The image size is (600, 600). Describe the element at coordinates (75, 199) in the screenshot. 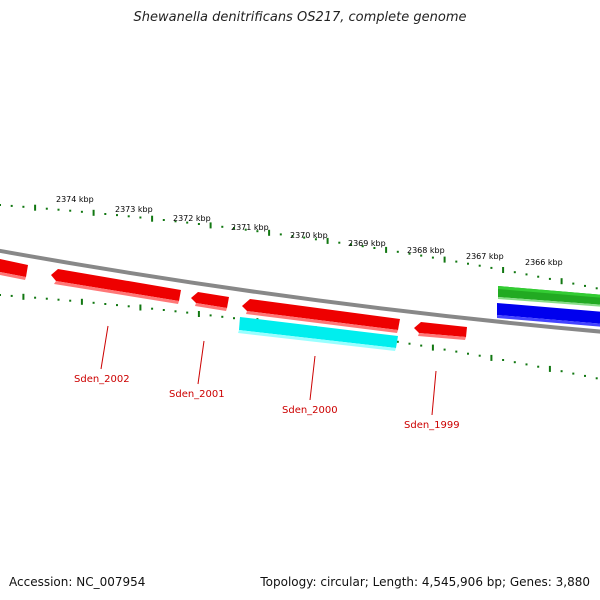

I see `scale-label-2374: 2374 kbp` at that location.